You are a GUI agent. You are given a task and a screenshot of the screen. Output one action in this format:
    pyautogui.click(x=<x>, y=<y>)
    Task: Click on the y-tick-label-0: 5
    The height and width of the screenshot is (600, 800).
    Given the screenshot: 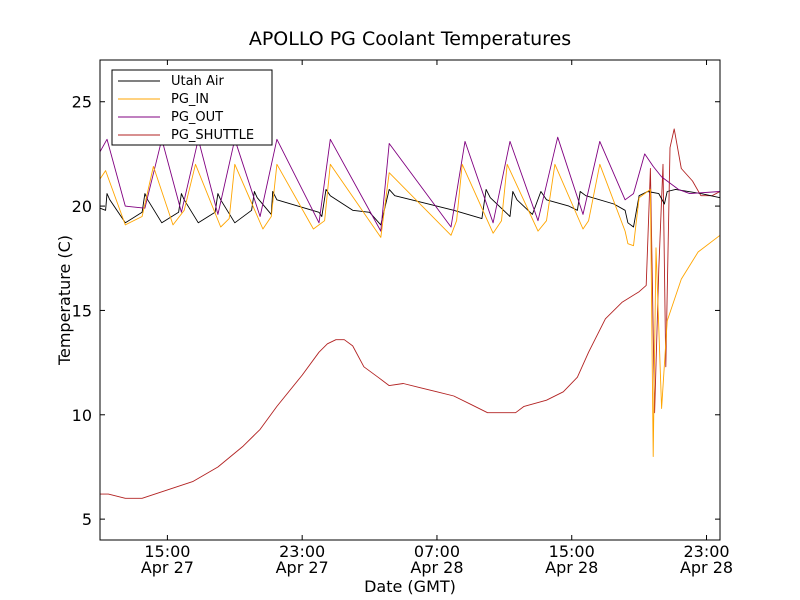 What is the action you would take?
    pyautogui.click(x=87, y=519)
    